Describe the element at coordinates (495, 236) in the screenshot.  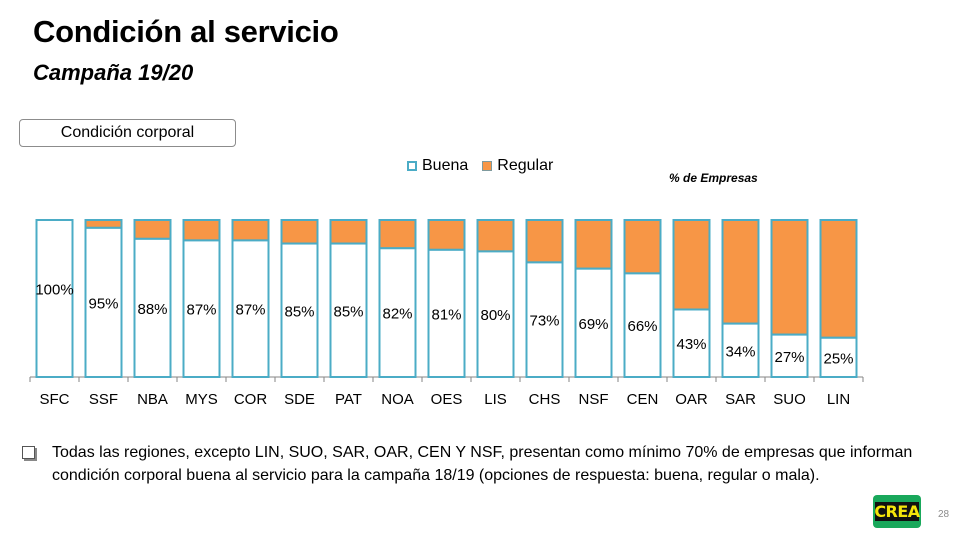
I see `bar-regular-lis` at that location.